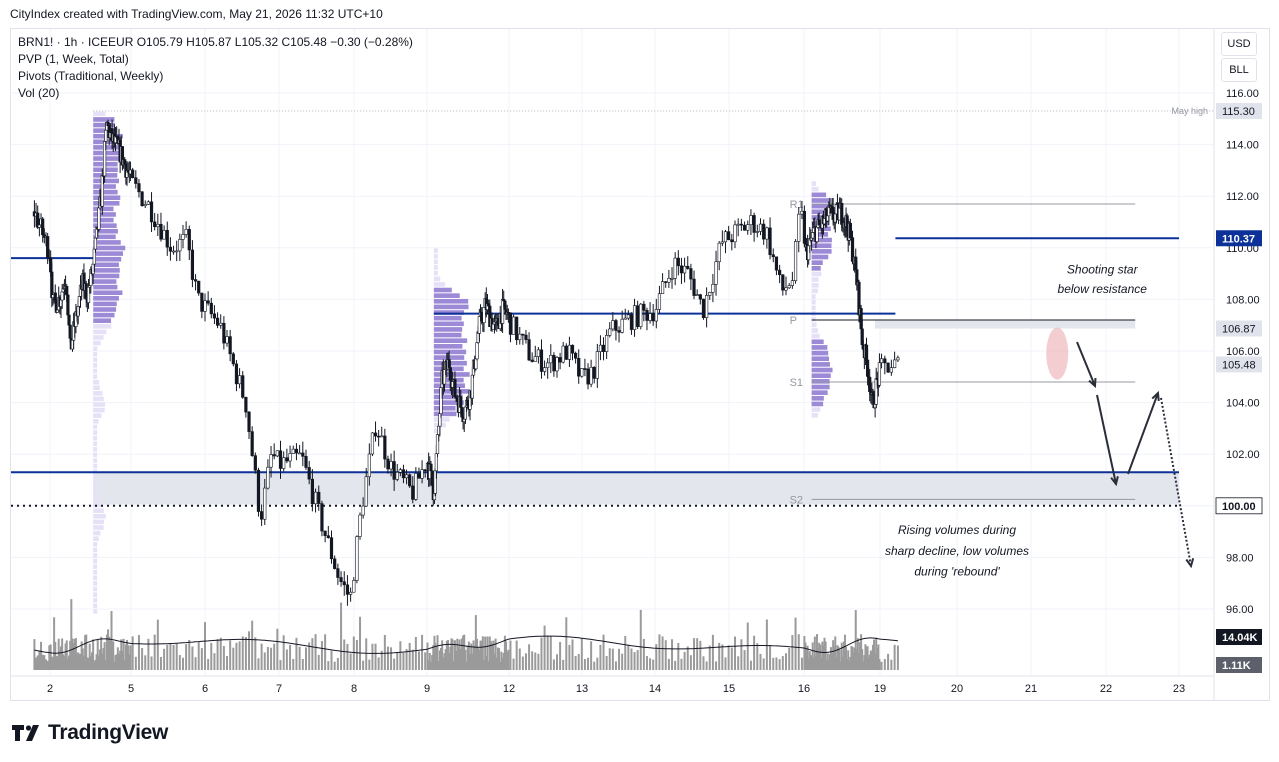 This screenshot has width=1279, height=762. What do you see at coordinates (91, 76) in the screenshot?
I see `legend-pivots-indicator: Pivots (Traditional, Weekly)` at bounding box center [91, 76].